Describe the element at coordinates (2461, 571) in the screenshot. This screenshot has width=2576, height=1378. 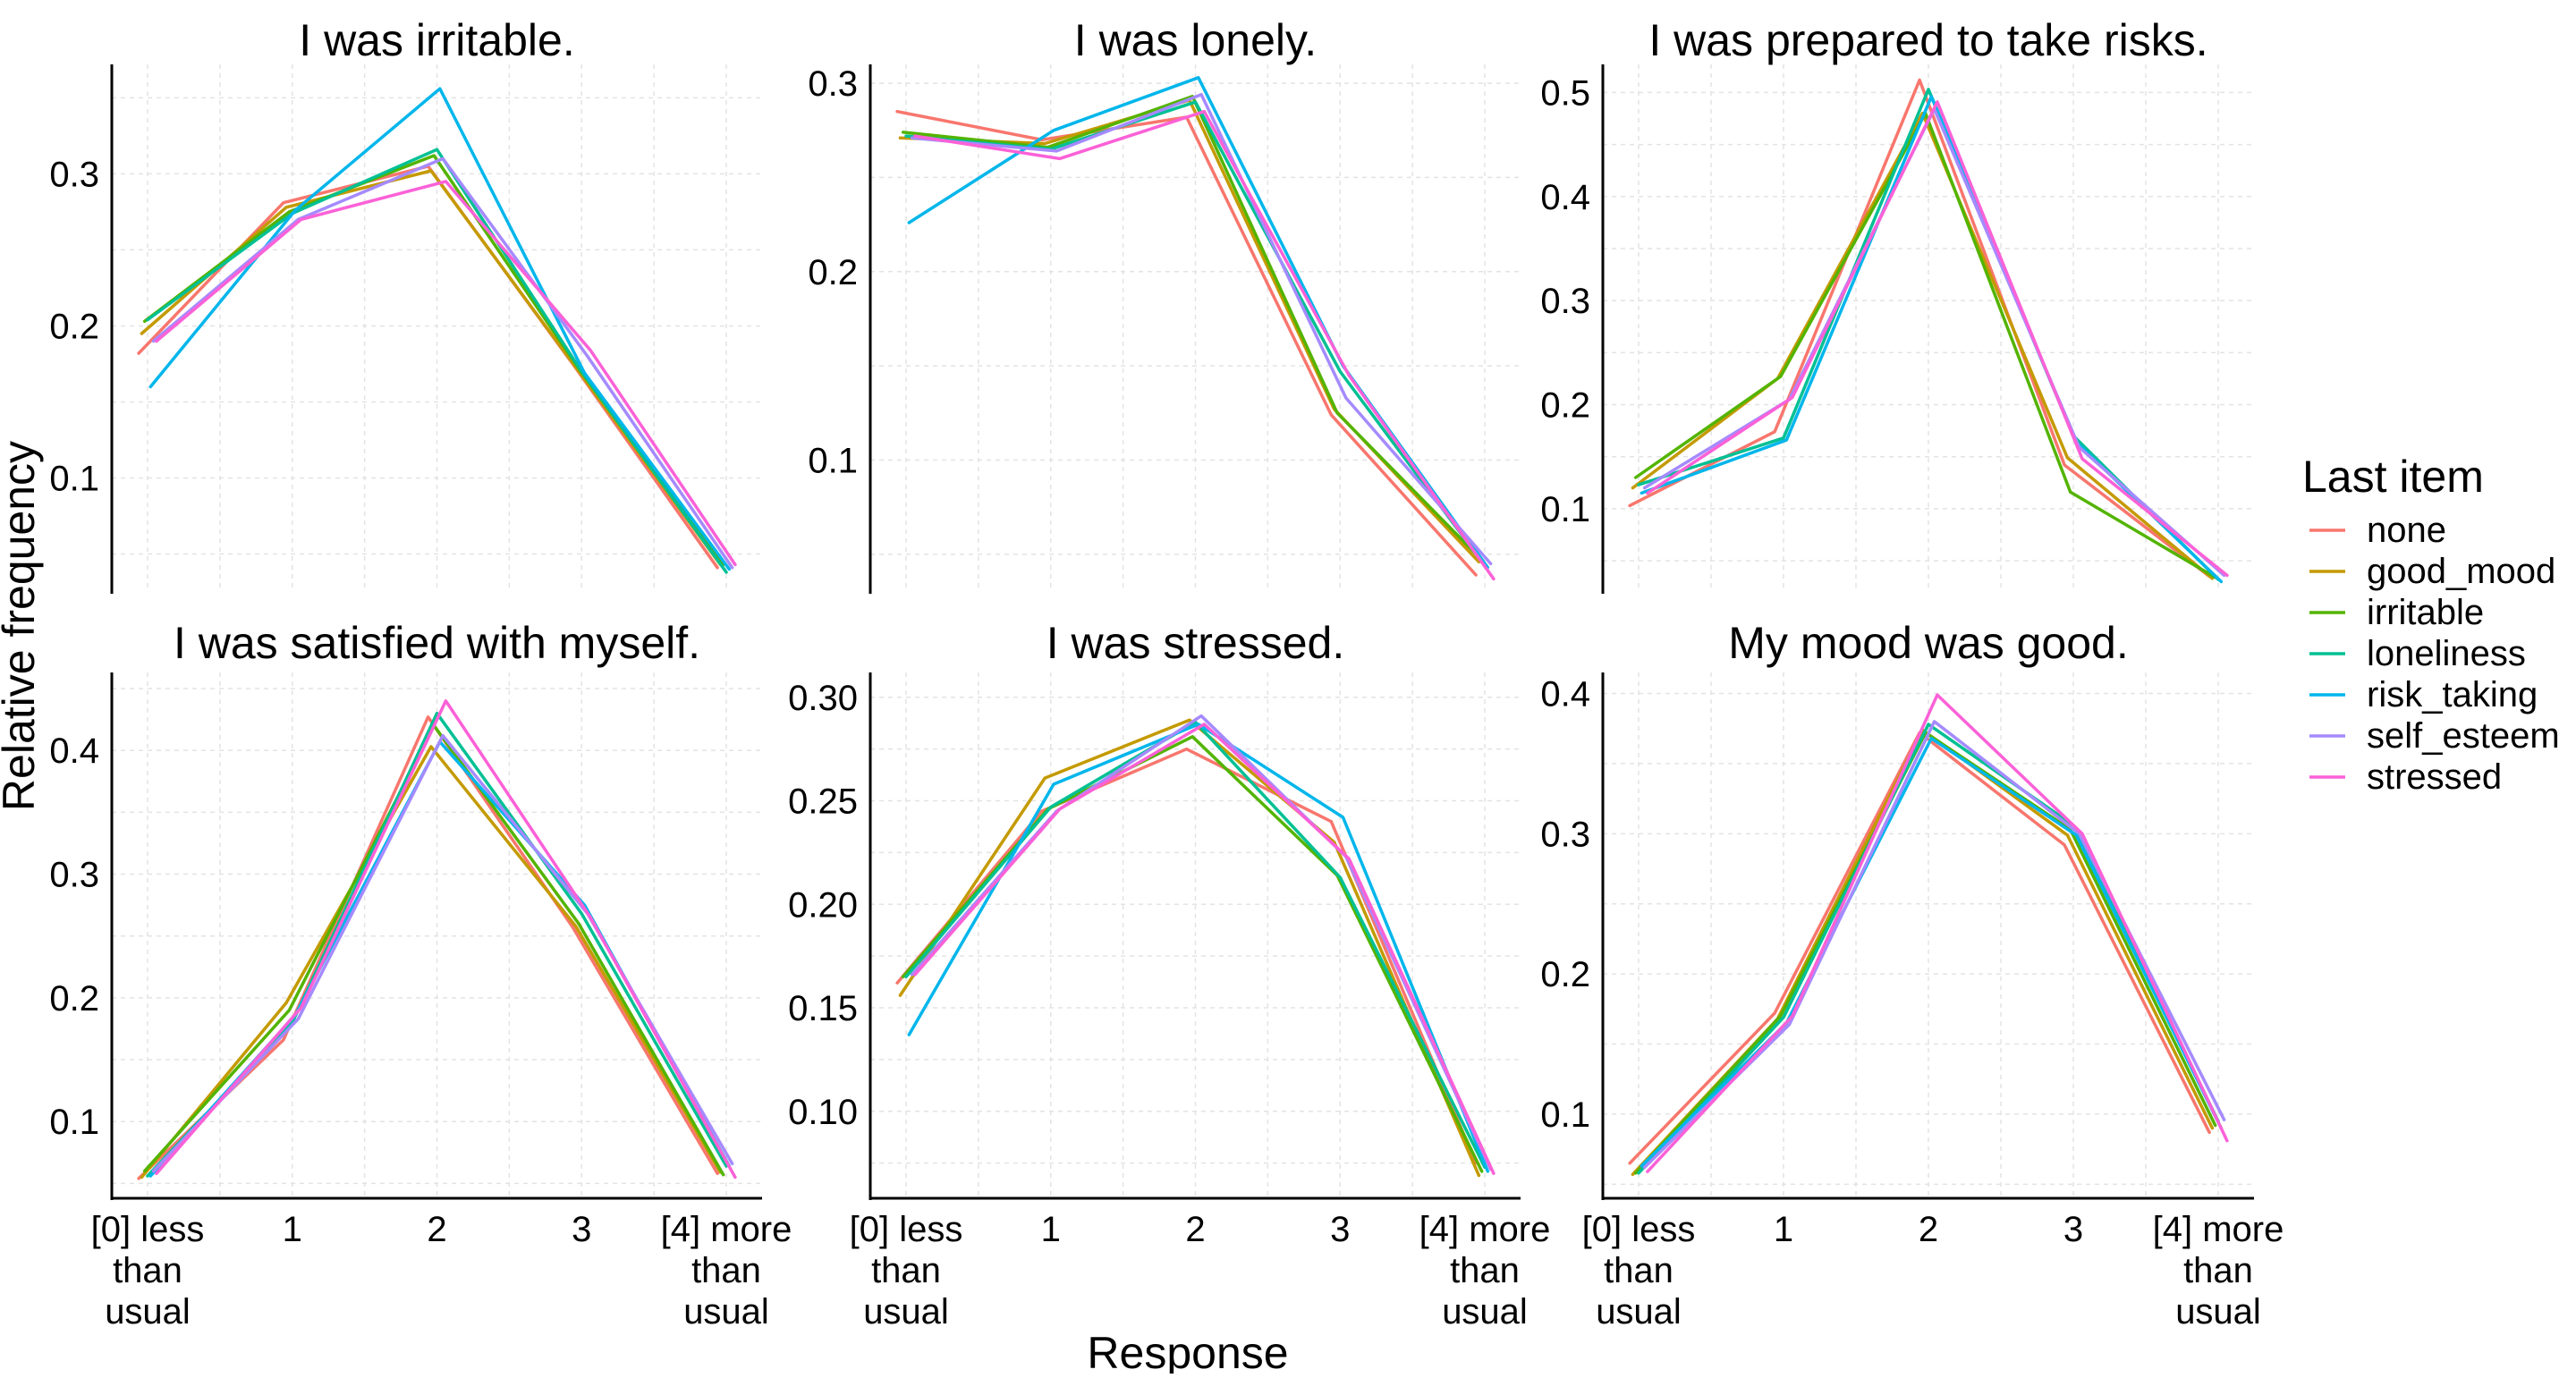
I see `legend-label: good_mood` at that location.